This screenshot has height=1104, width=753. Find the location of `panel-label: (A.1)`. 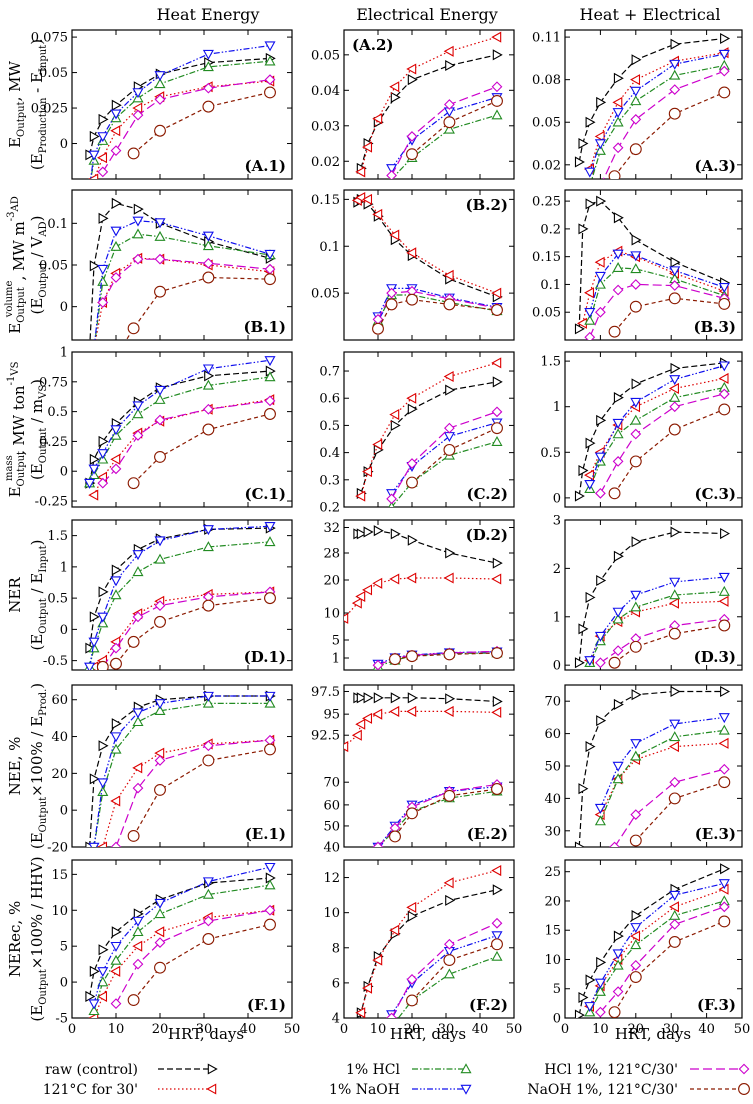

panel-label: (A.1) is located at coordinates (266, 166).